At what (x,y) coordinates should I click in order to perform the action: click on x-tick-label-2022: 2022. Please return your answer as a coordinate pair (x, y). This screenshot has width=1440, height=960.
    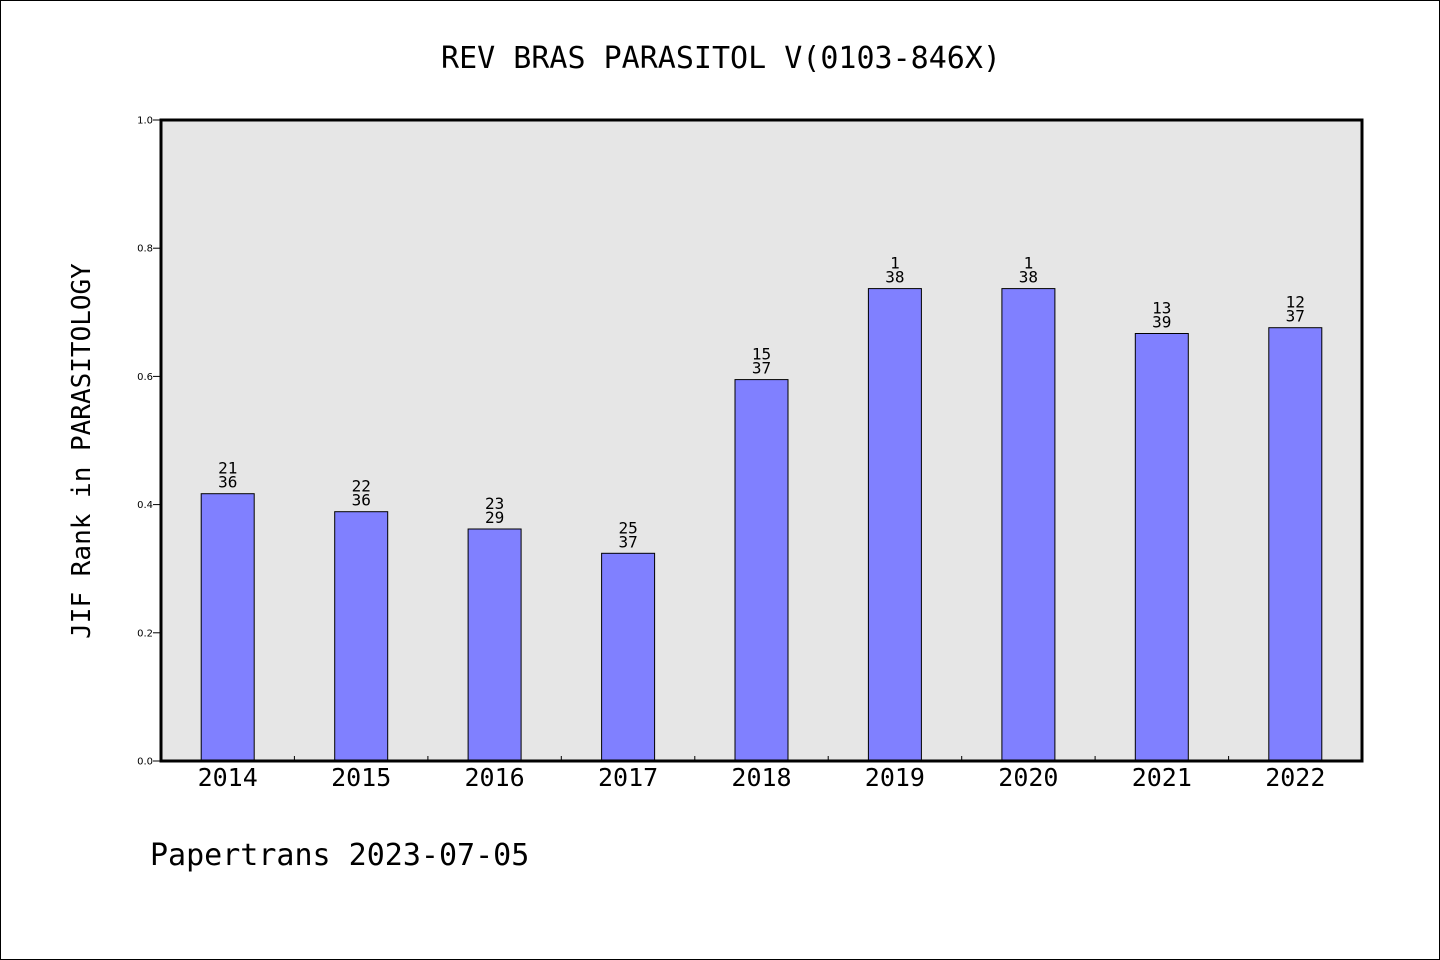
    Looking at the image, I should click on (1295, 777).